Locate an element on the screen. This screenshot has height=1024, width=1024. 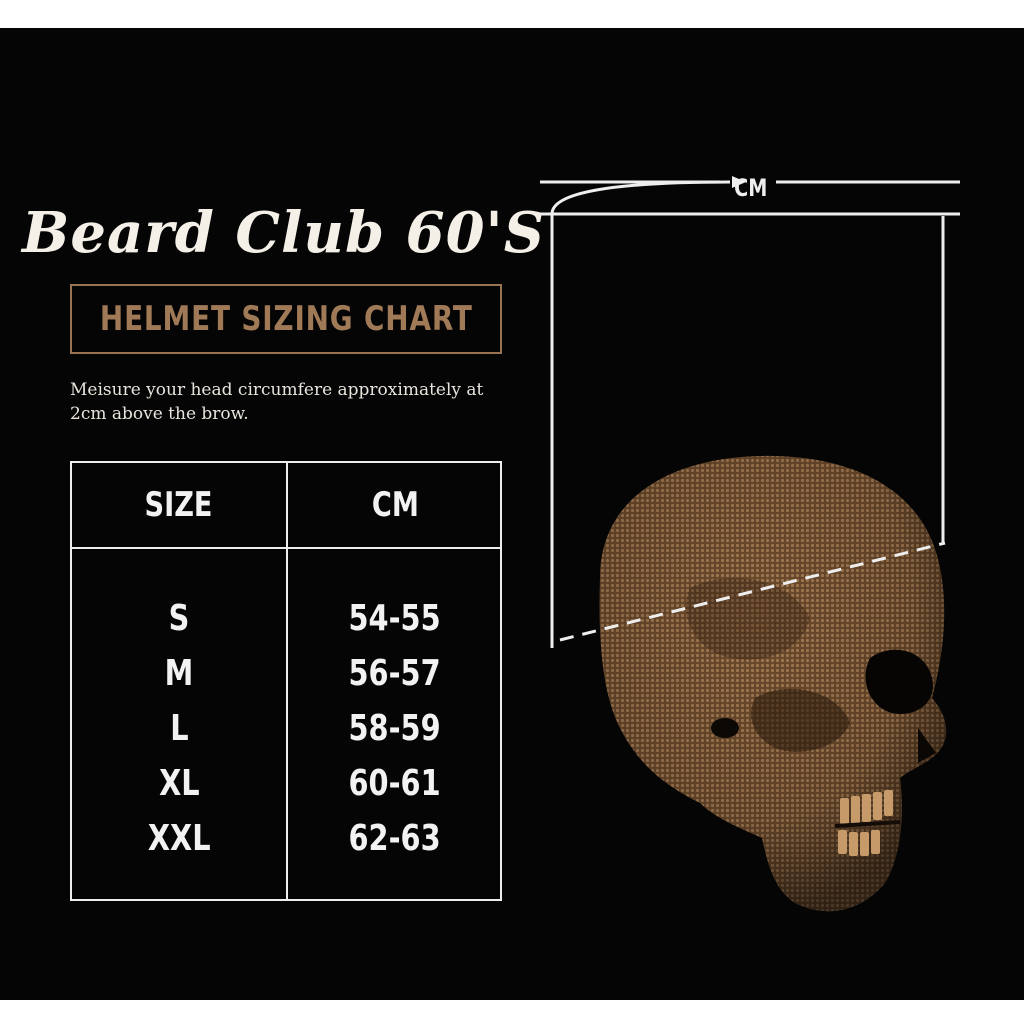
size-cell: M is located at coordinates (179, 673).